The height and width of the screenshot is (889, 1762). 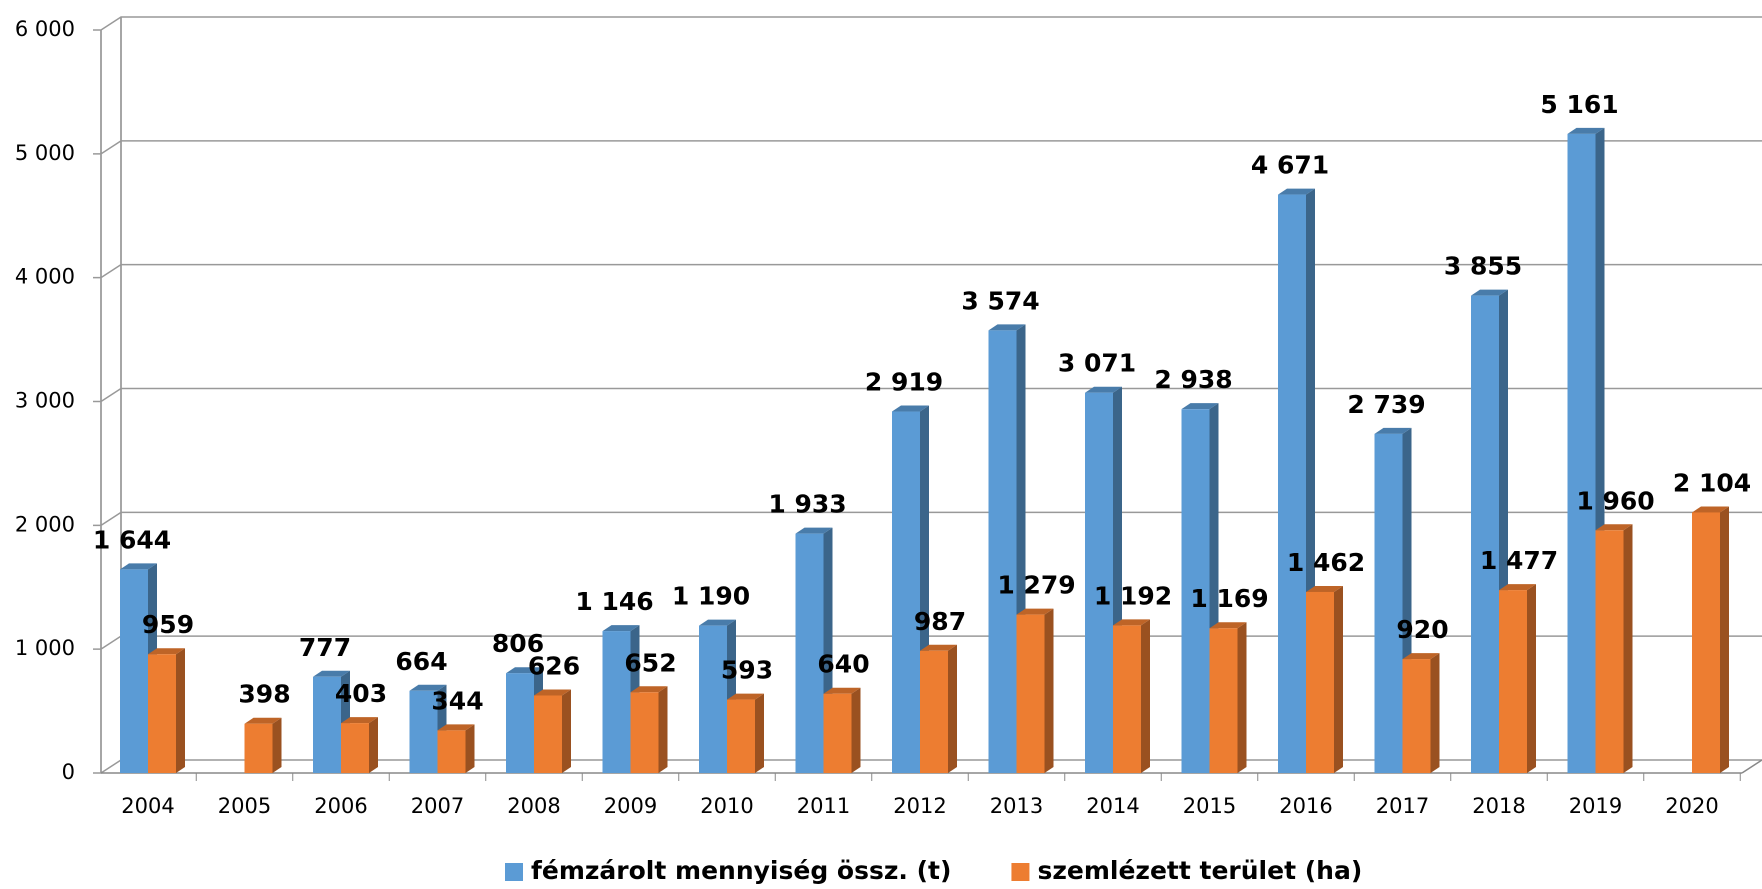 I want to click on x-tick-label: 2016, so click(x=1305, y=806).